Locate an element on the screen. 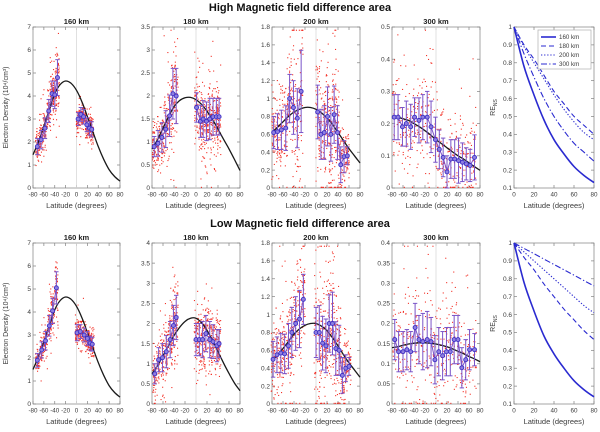 This screenshot has height=432, width=600. panel-title: 200 km is located at coordinates (316, 21).